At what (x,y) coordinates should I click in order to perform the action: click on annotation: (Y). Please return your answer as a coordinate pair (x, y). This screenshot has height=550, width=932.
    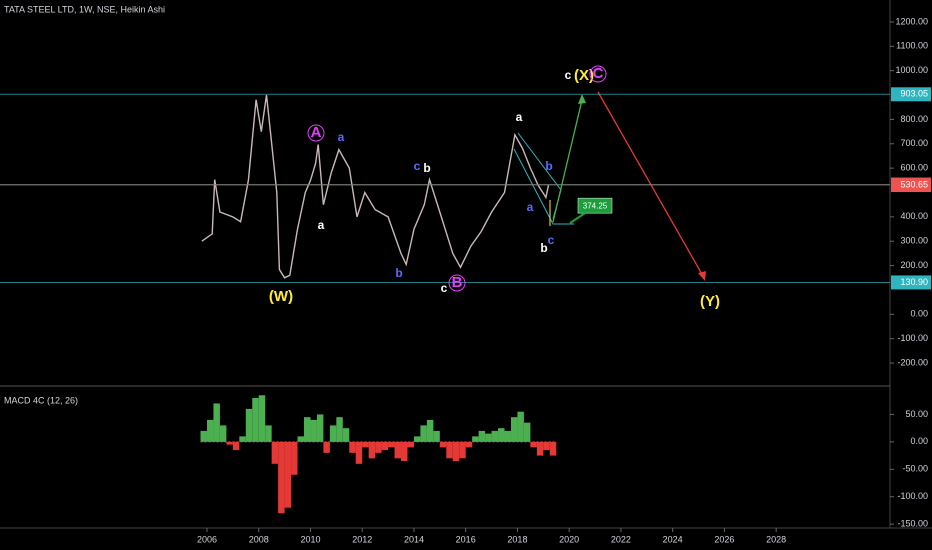
    Looking at the image, I should click on (710, 301).